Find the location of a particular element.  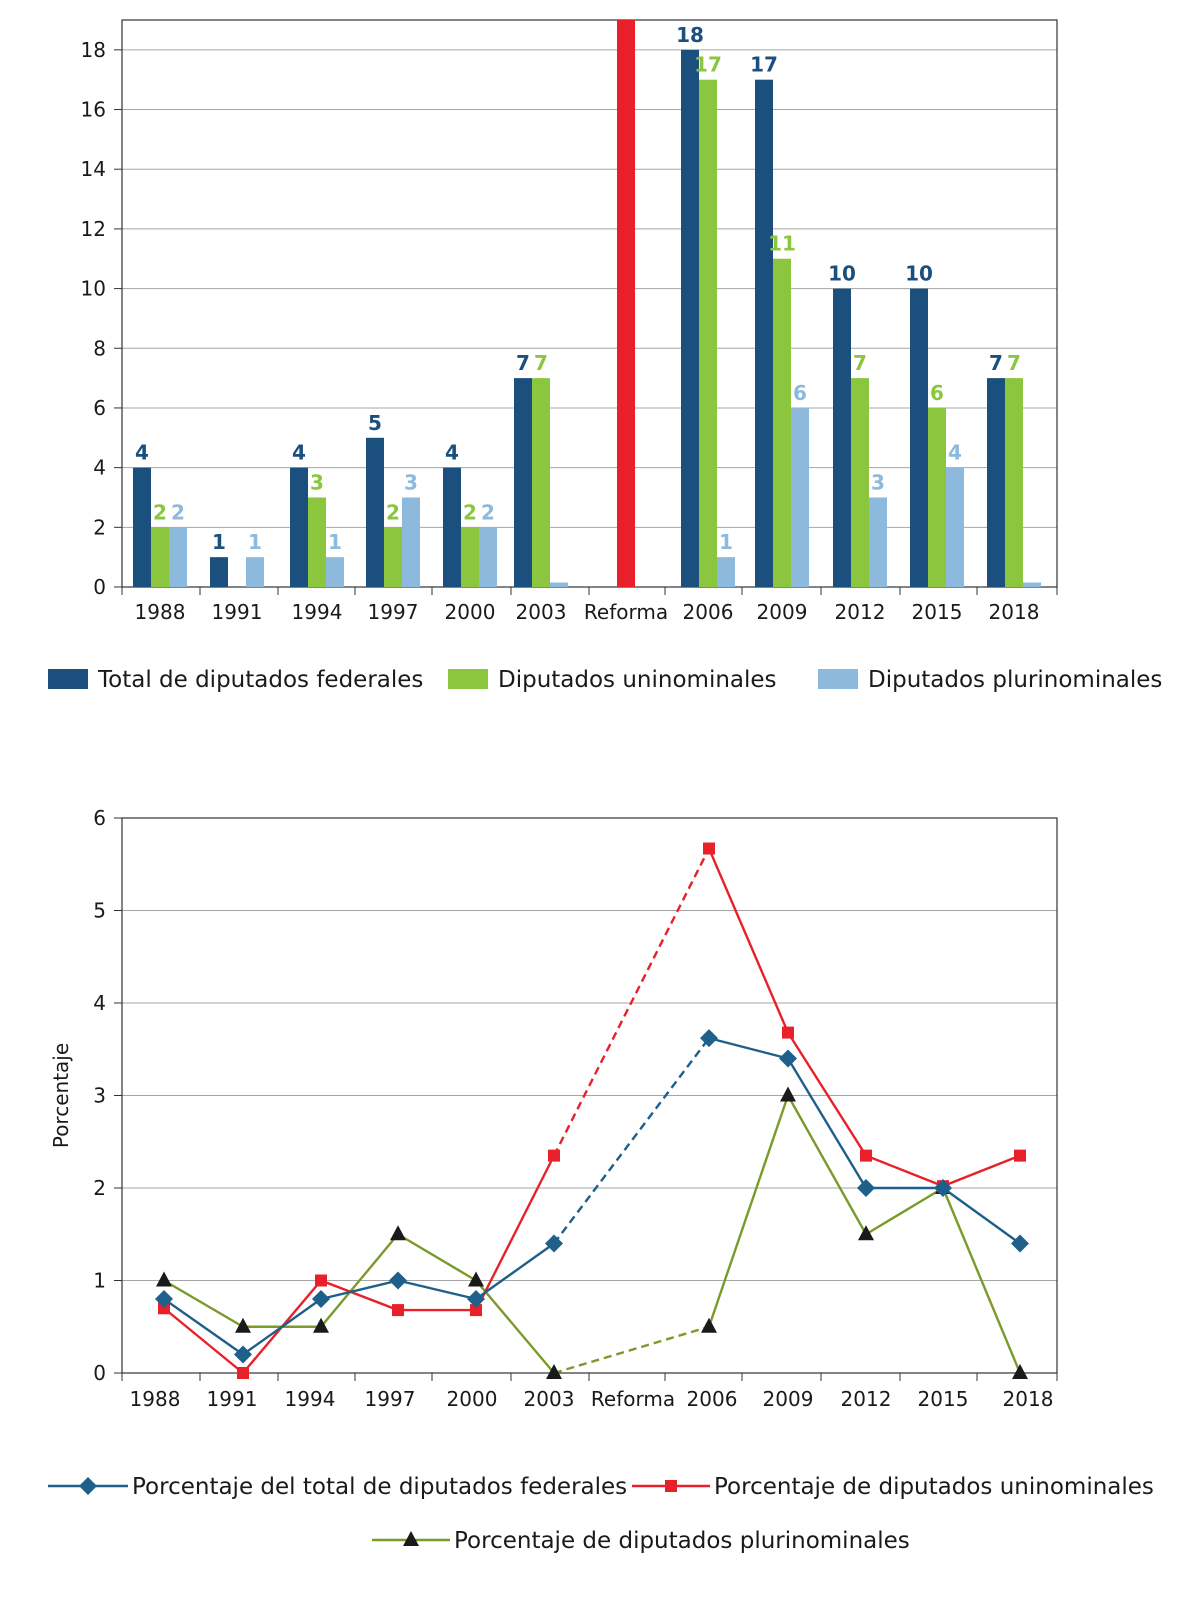

legend-label: Diputados plurinominales is located at coordinates (1015, 680).